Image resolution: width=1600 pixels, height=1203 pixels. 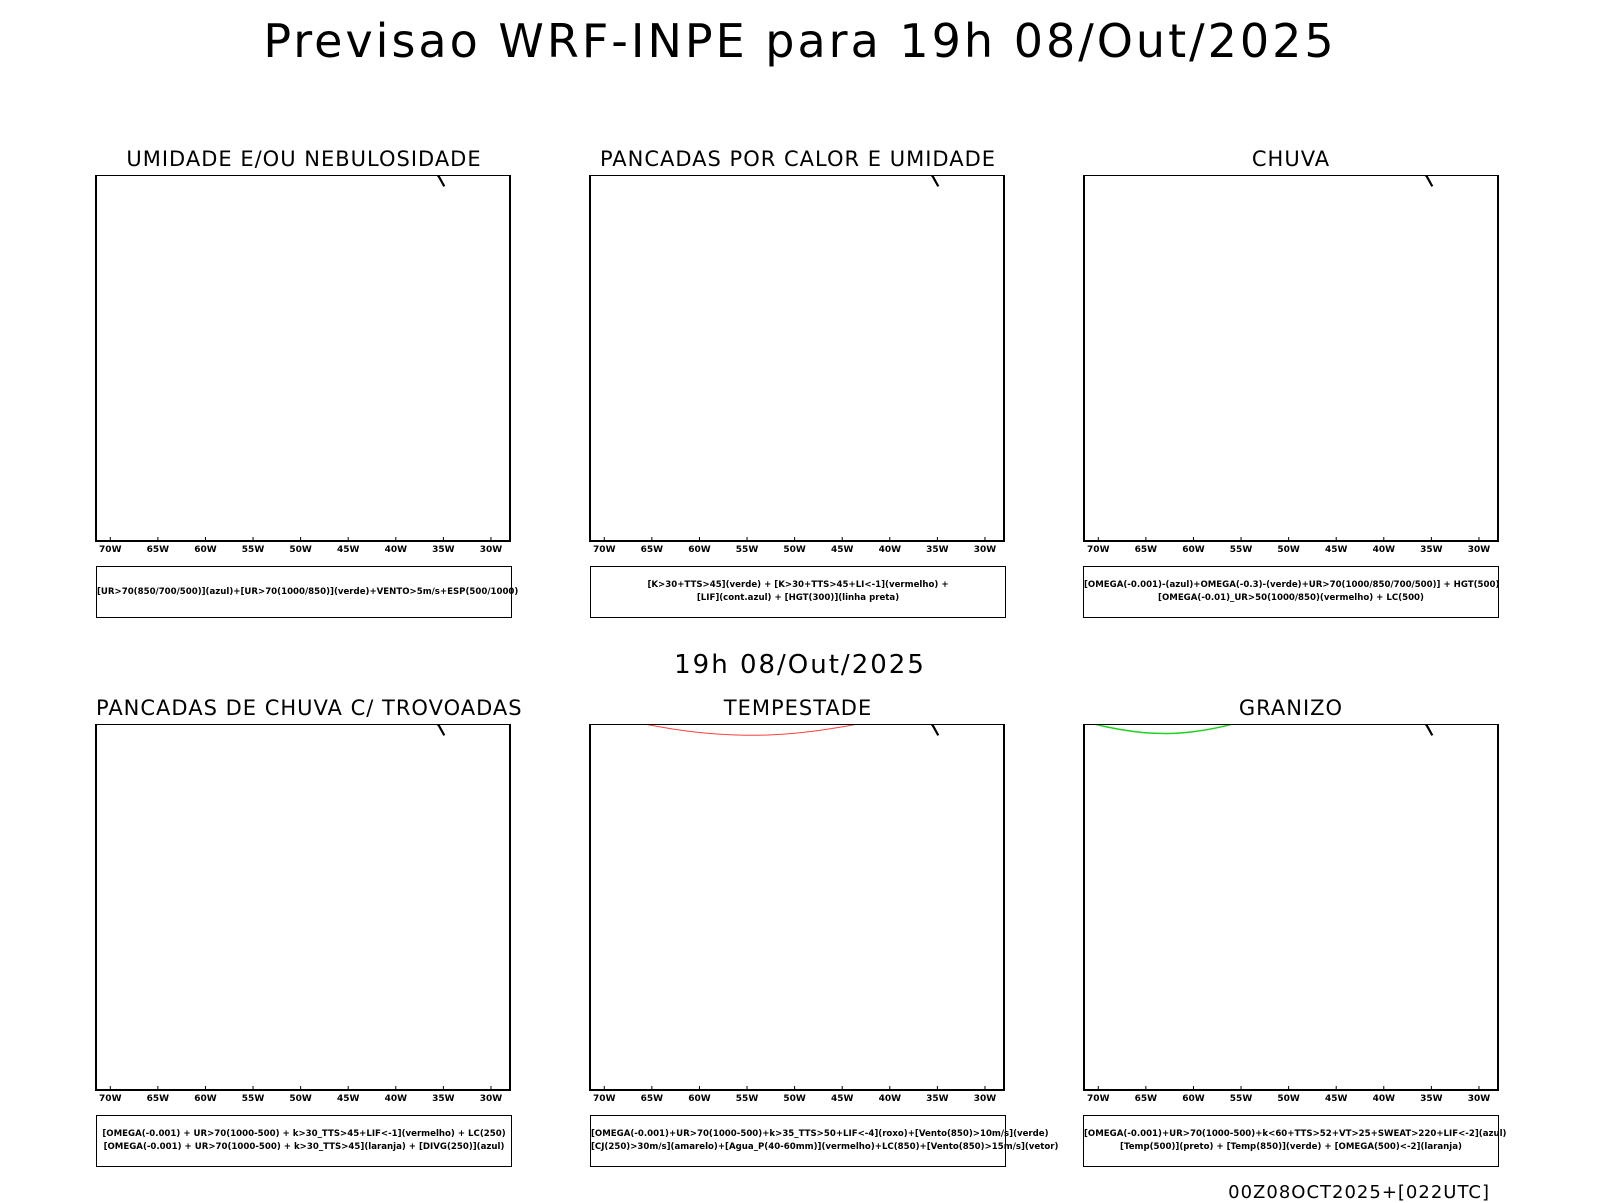 I want to click on map-content: -12-15-18-21-24-12-15-18-21-15-18, so click(x=1262, y=730).